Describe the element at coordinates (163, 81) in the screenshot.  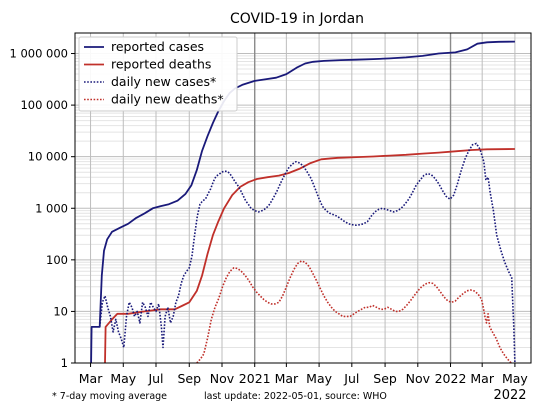
I see `legend-label-2: daily new cases*` at that location.